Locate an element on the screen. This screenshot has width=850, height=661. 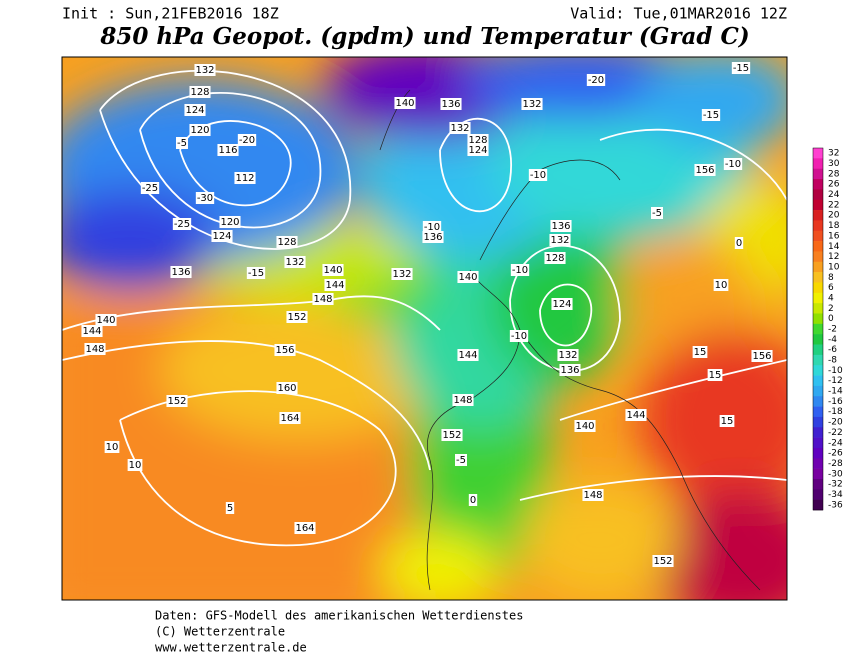
colorbar-label: -32 is located at coordinates (835, 485).